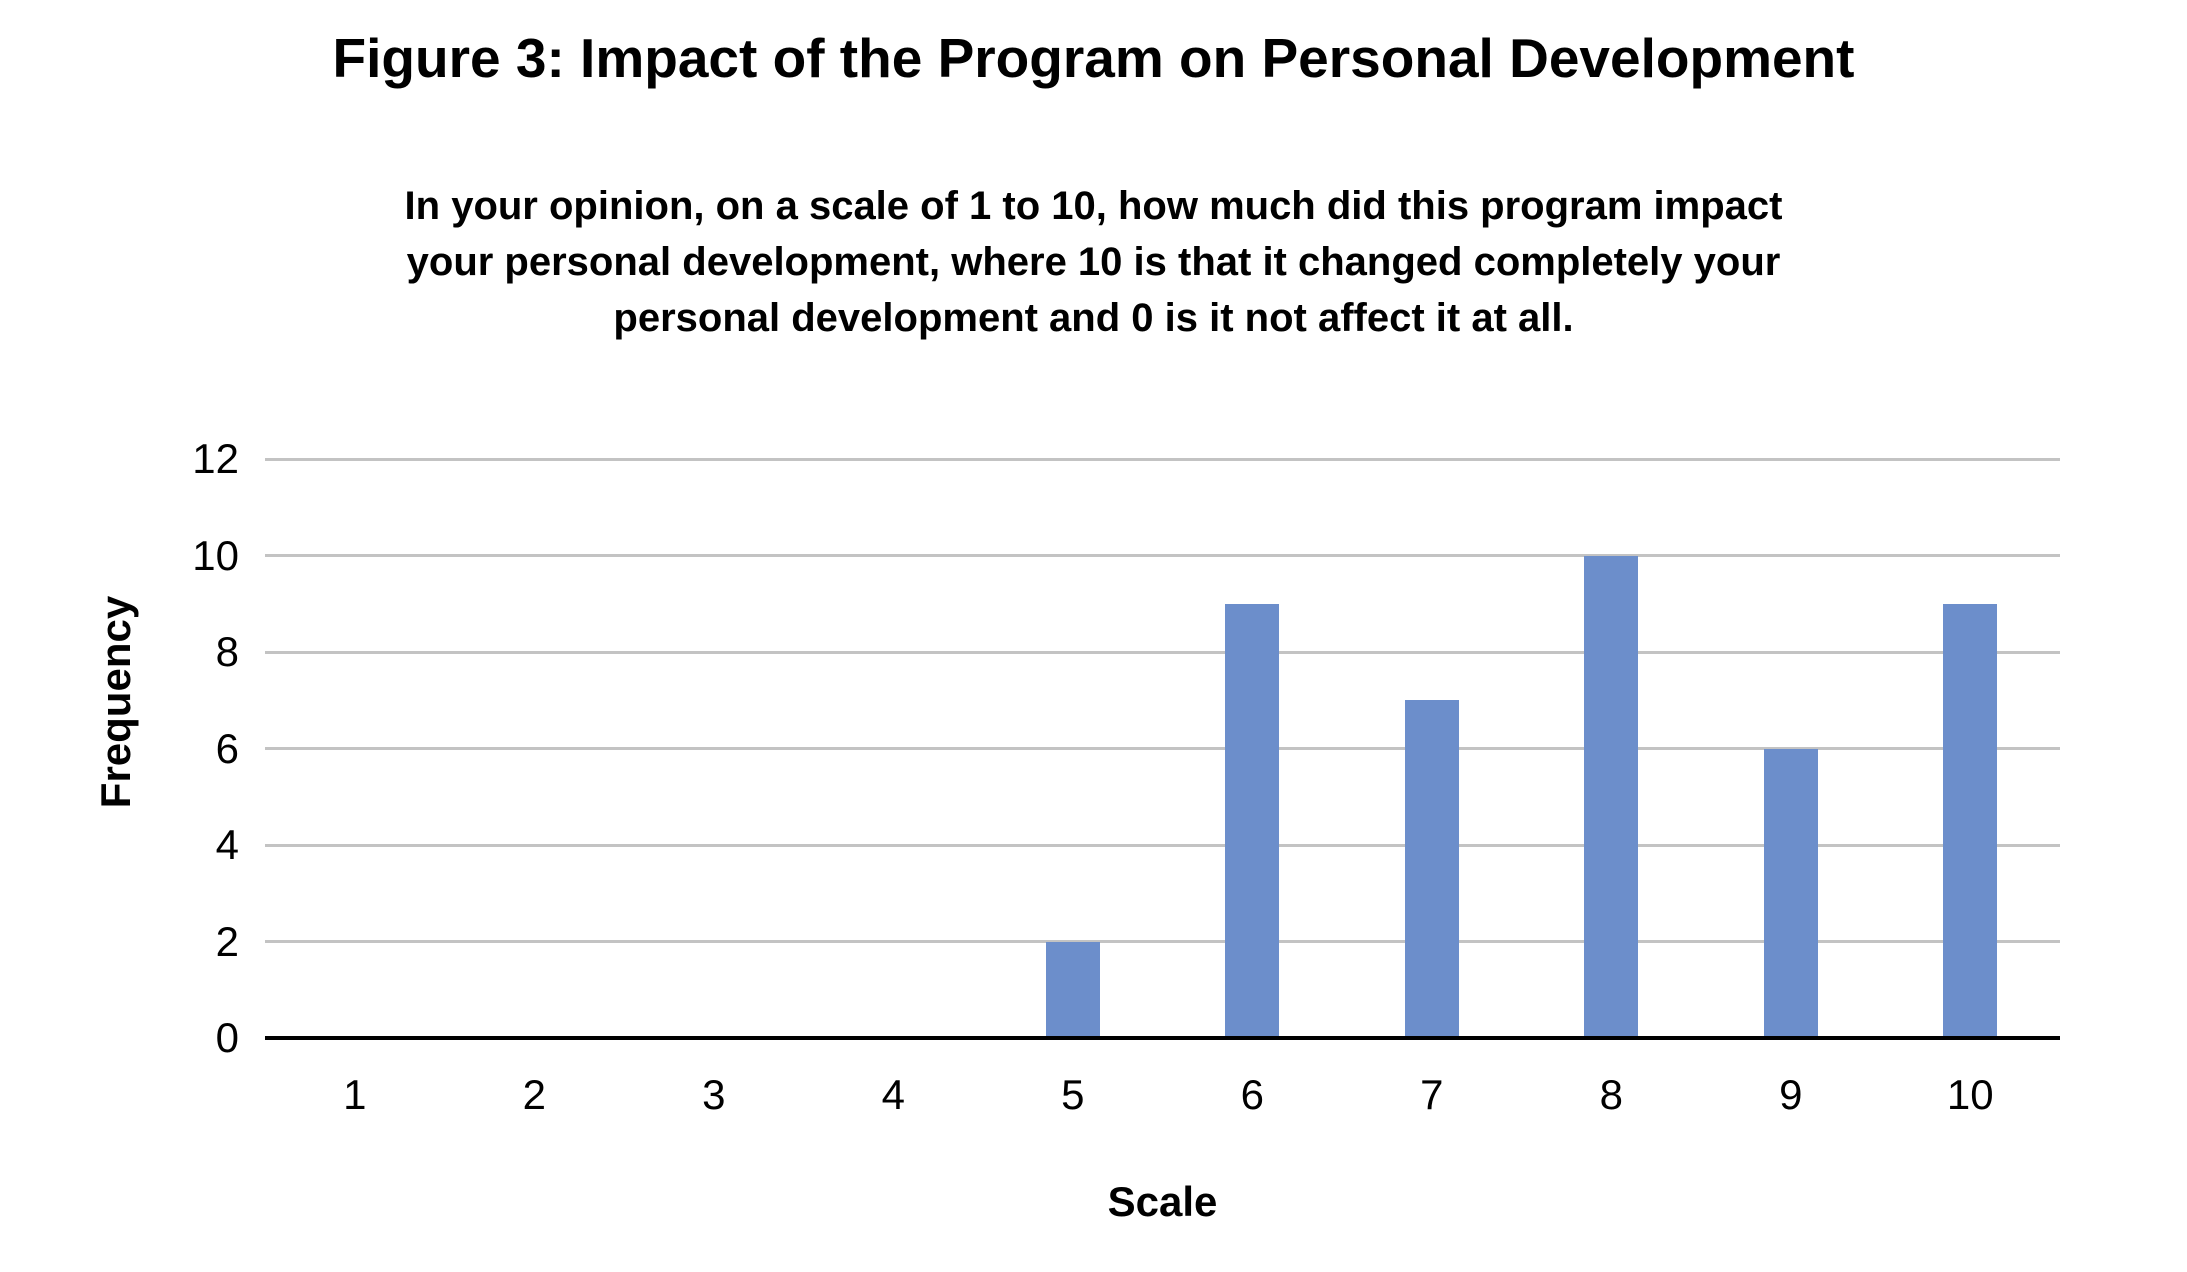 This screenshot has height=1272, width=2187. I want to click on x-tick-label-1: 1, so click(355, 1094).